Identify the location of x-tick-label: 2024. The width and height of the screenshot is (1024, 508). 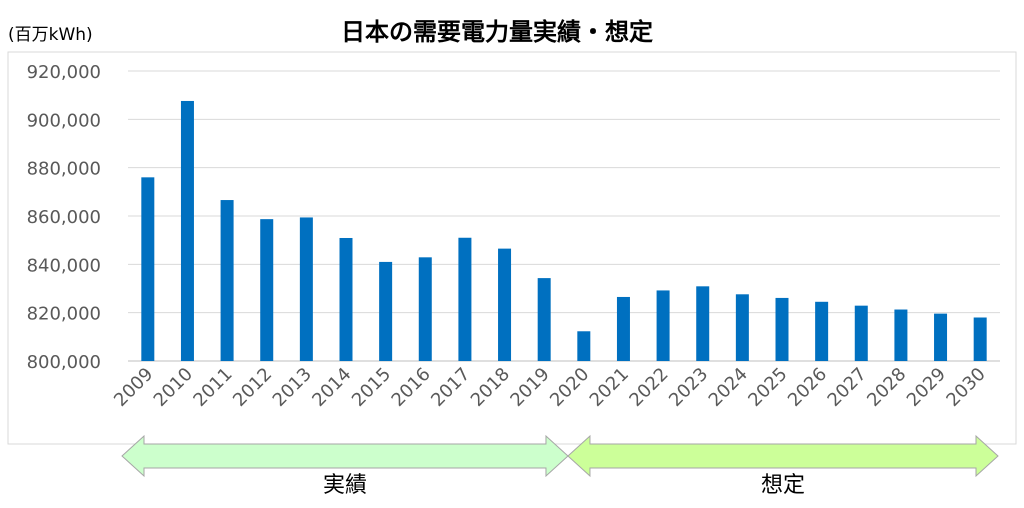
(728, 387).